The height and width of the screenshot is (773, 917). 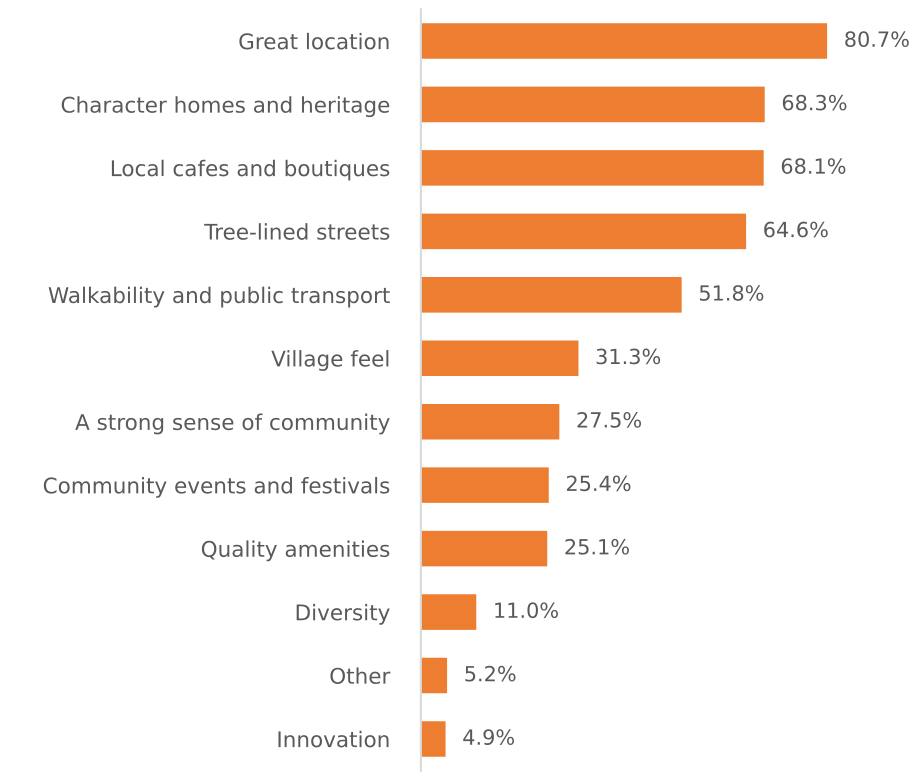 I want to click on y-tick-label: A strong sense of community, so click(x=232, y=424).